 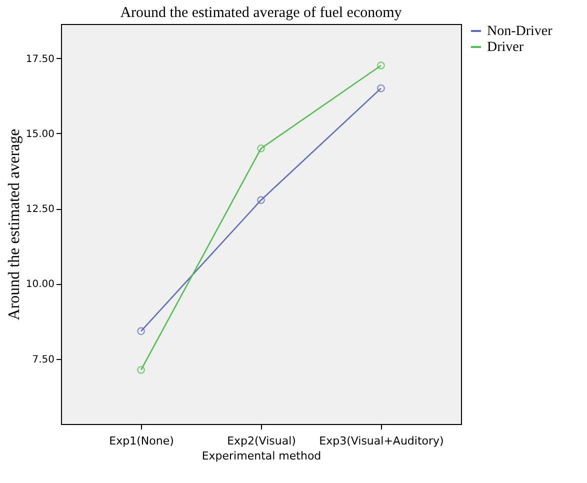 What do you see at coordinates (14, 224) in the screenshot?
I see `y-axis-title: Around the estimated average` at bounding box center [14, 224].